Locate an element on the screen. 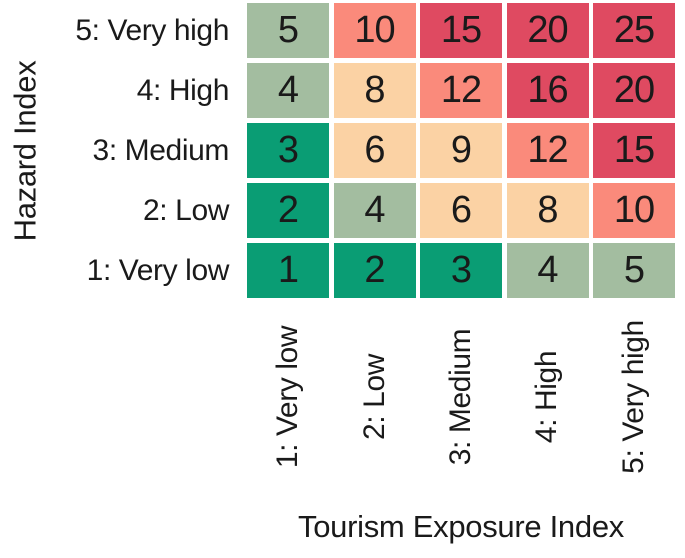 The height and width of the screenshot is (558, 685). x-tick-label: 3: Medium is located at coordinates (461, 396).